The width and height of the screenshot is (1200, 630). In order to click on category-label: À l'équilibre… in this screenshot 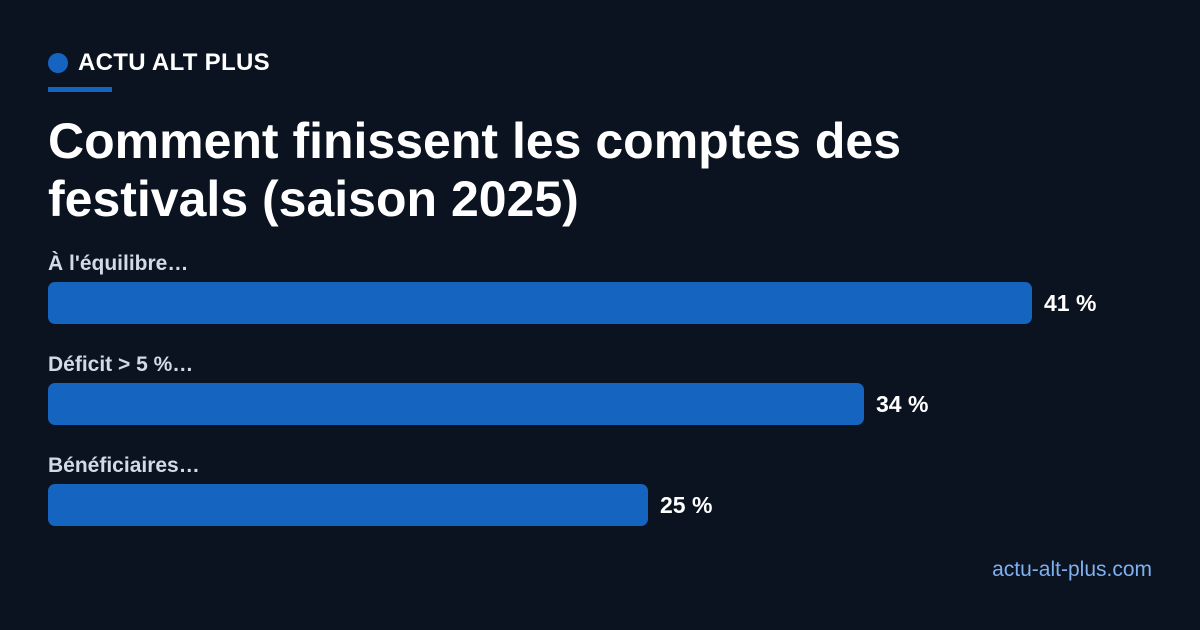, I will do `click(118, 263)`.